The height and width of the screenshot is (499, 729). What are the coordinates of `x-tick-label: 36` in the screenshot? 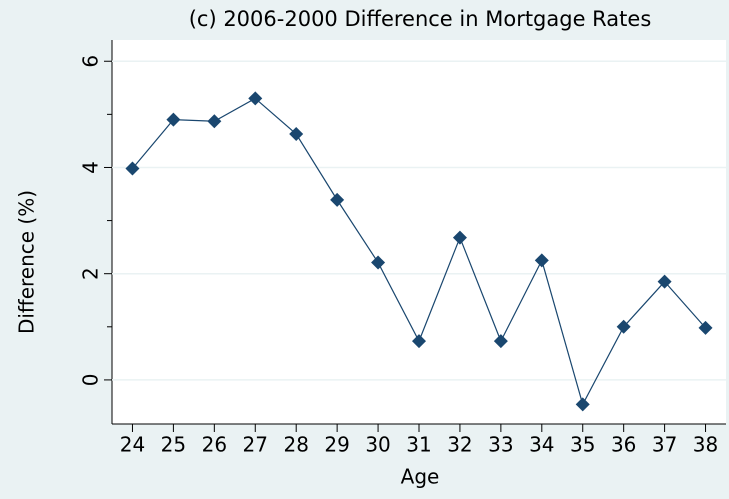 It's located at (623, 445).